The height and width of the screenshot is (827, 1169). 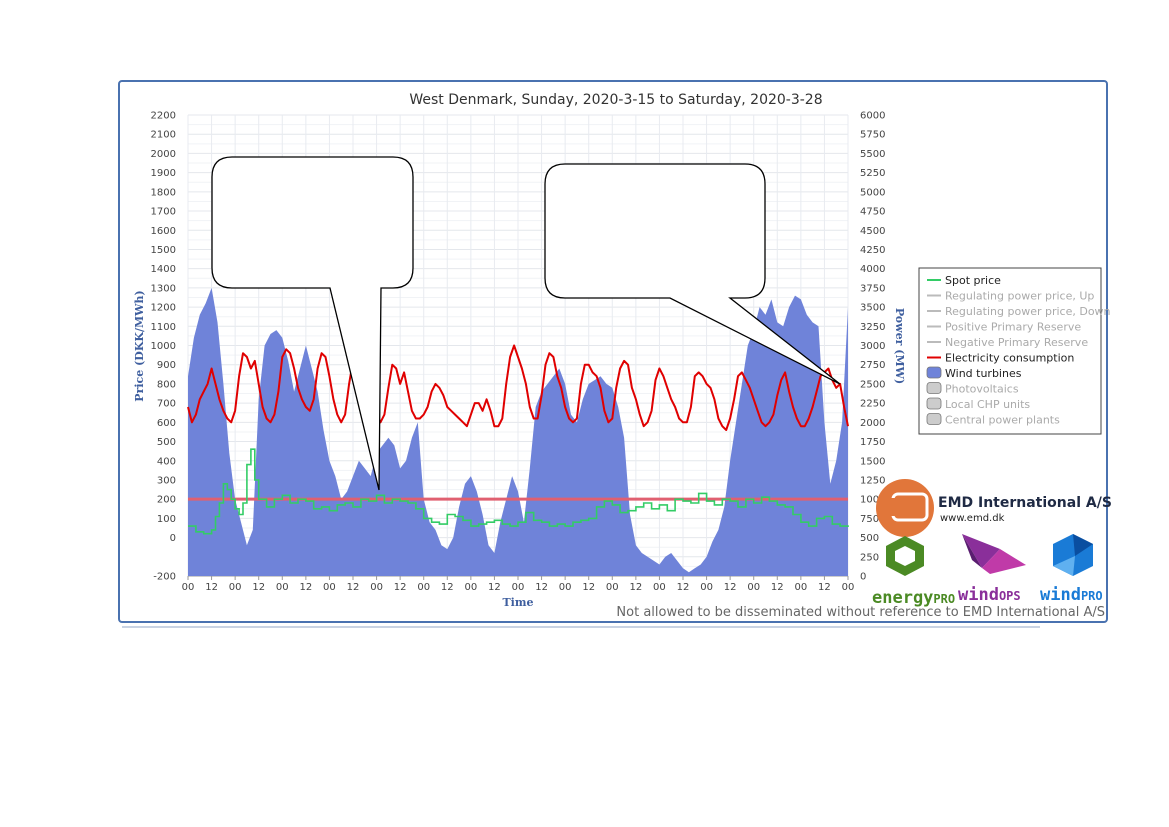 I want to click on left-tick-label: 2200, so click(x=163, y=116).